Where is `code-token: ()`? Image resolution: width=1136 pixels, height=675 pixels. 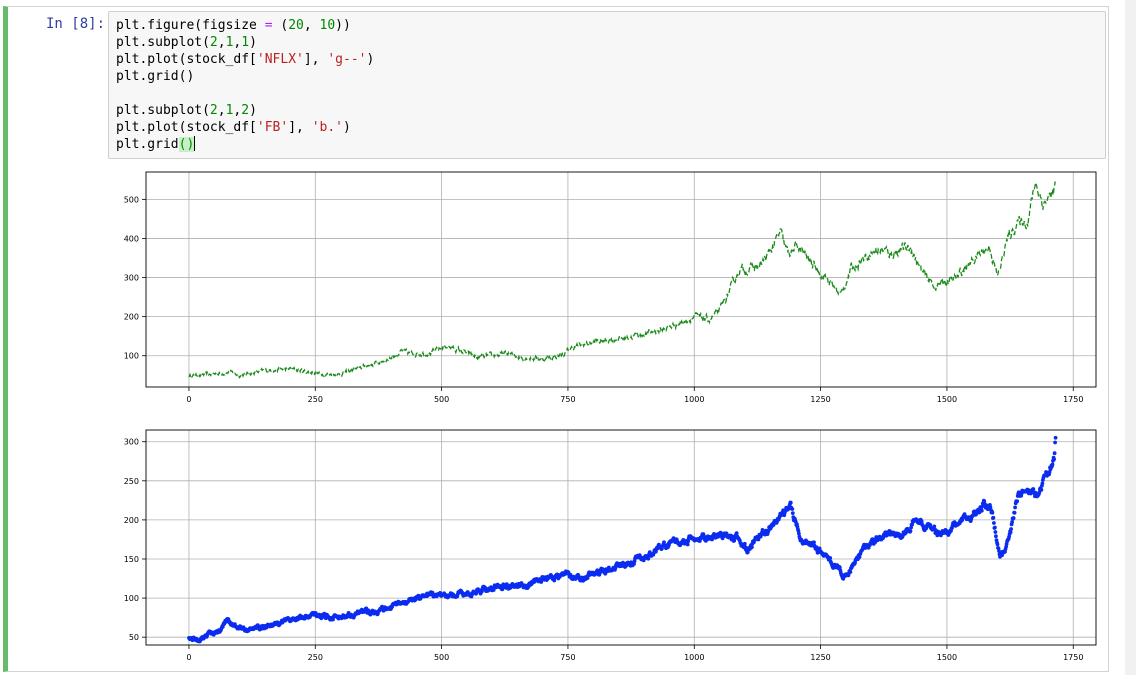 code-token: () is located at coordinates (186, 144).